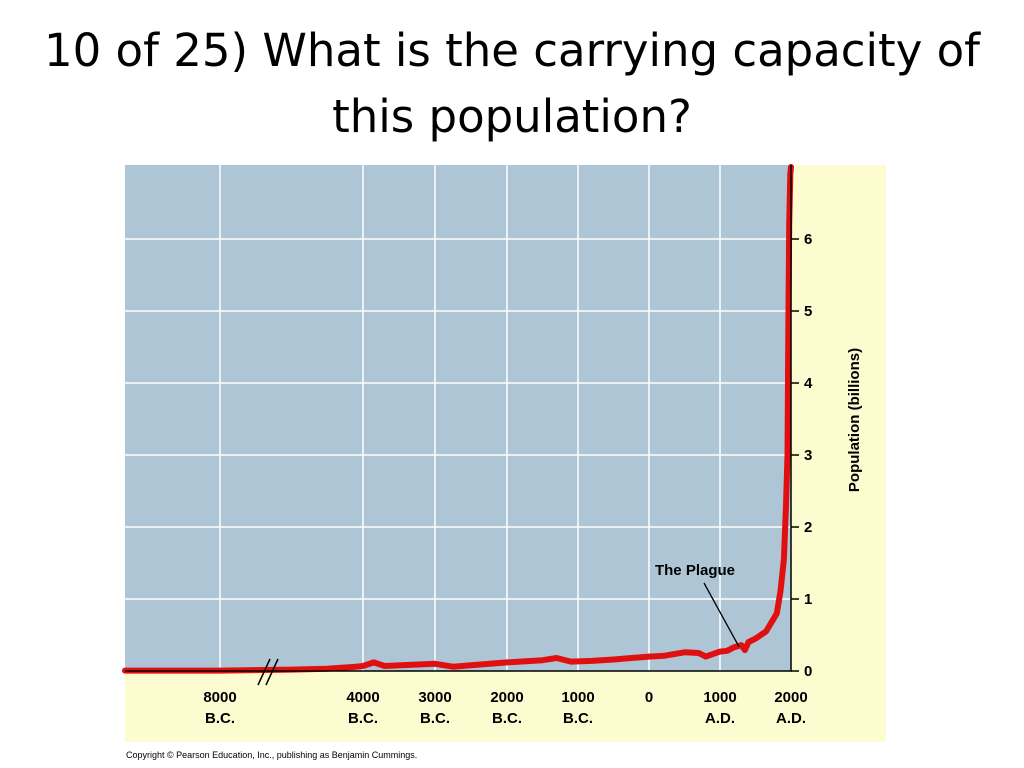 This screenshot has width=1024, height=768. What do you see at coordinates (808, 311) in the screenshot?
I see `y-tick-label: 5` at bounding box center [808, 311].